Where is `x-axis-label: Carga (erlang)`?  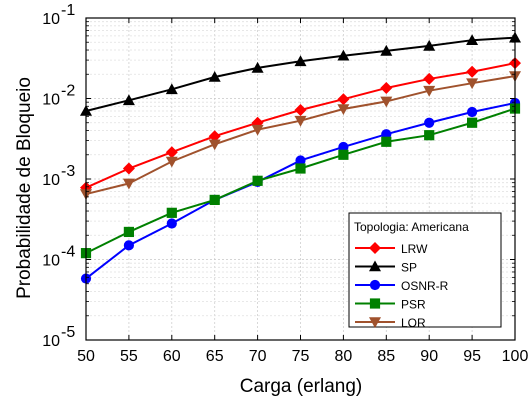
x-axis-label: Carga (erlang) is located at coordinates (301, 386).